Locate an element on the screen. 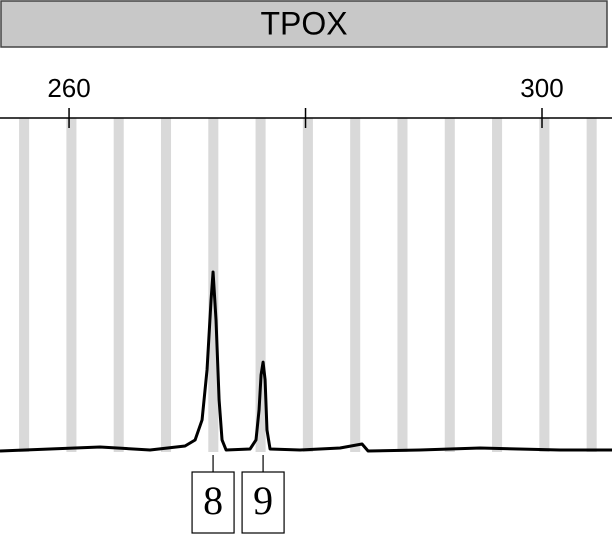  allele-label: 9 is located at coordinates (263, 500).